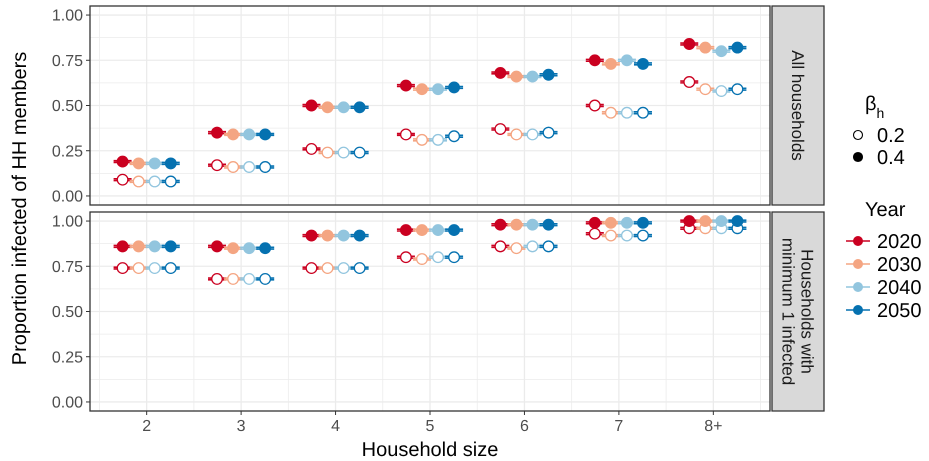 Image resolution: width=929 pixels, height=461 pixels. What do you see at coordinates (899, 311) in the screenshot?
I see `legend-label: 2050` at bounding box center [899, 311].